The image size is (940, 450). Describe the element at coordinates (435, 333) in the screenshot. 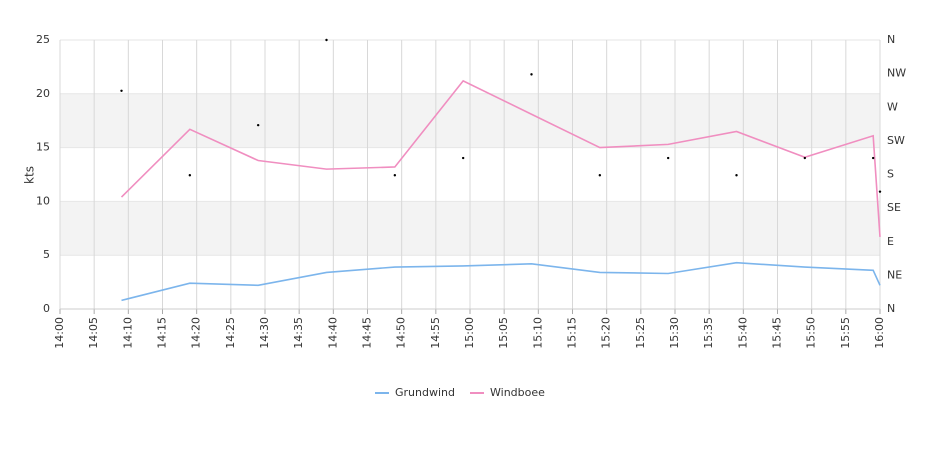

I see `x-tick-label: 14:55` at that location.